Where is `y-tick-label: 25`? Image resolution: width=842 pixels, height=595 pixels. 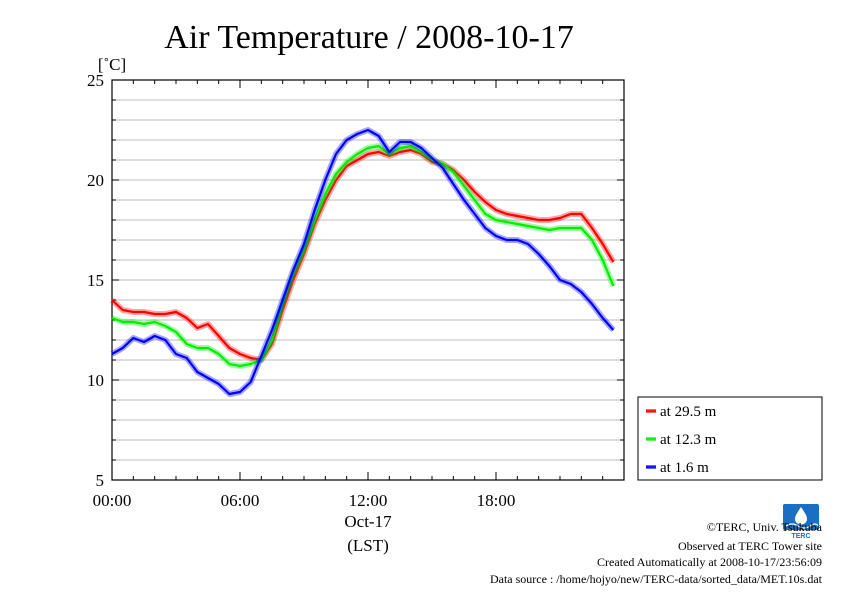
y-tick-label: 25 is located at coordinates (95, 80).